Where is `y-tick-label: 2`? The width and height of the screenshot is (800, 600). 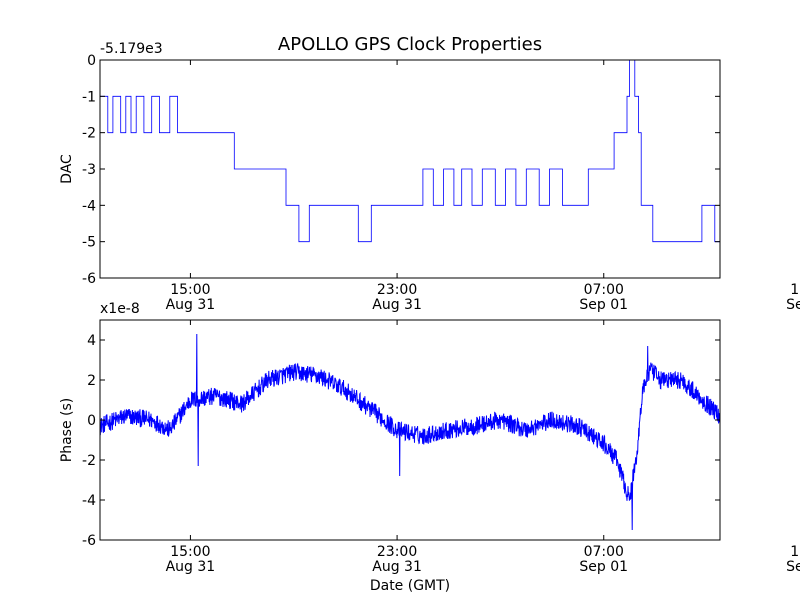 y-tick-label: 2 is located at coordinates (91, 381).